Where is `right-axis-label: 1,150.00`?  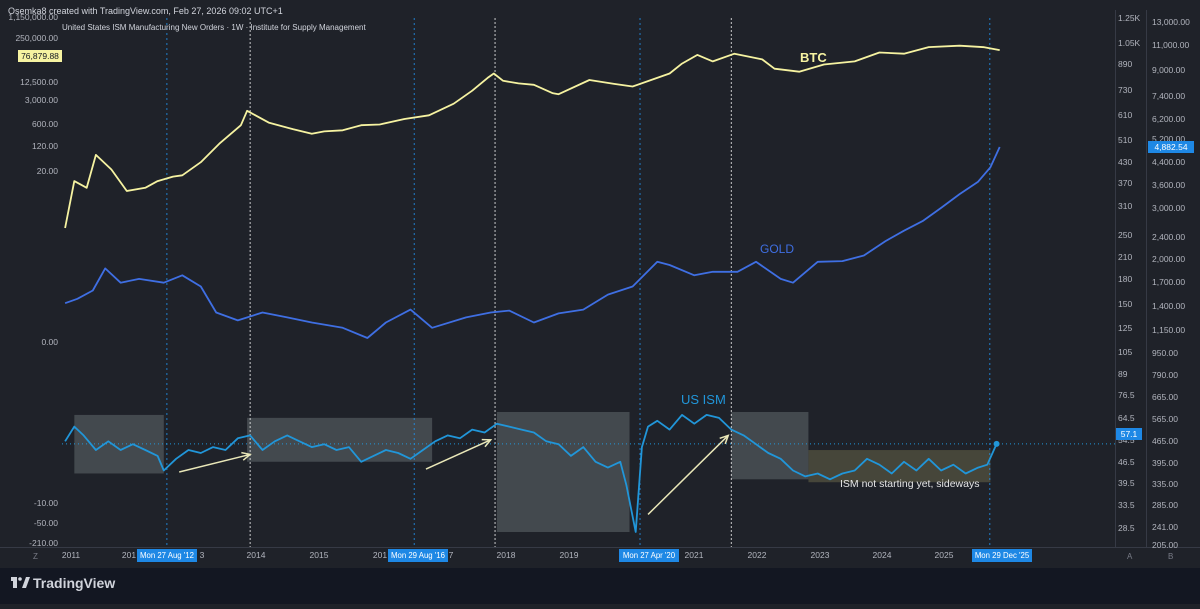
right-axis-label: 1,150.00 is located at coordinates (1168, 330).